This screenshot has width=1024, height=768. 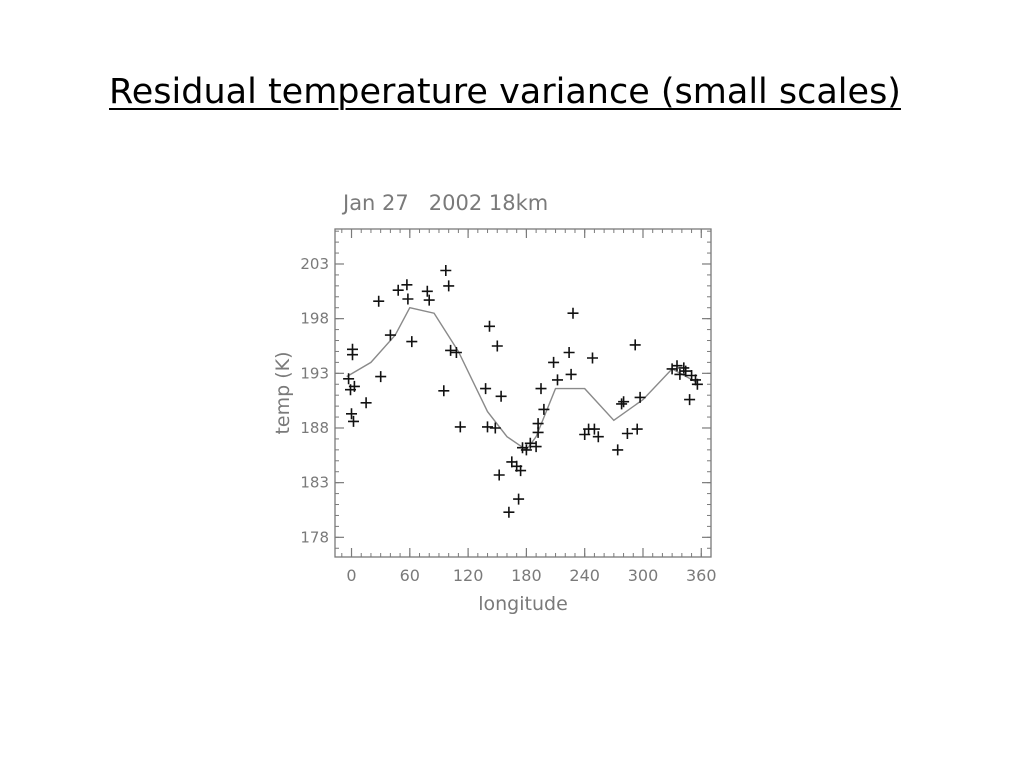 I want to click on x-tick-label: 300, so click(x=643, y=575).